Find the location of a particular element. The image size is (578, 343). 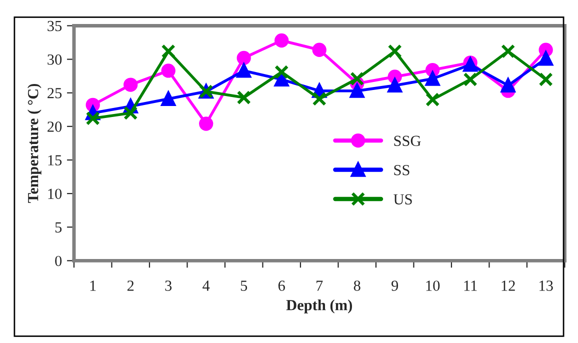

x-tick-label: 13 is located at coordinates (546, 285).